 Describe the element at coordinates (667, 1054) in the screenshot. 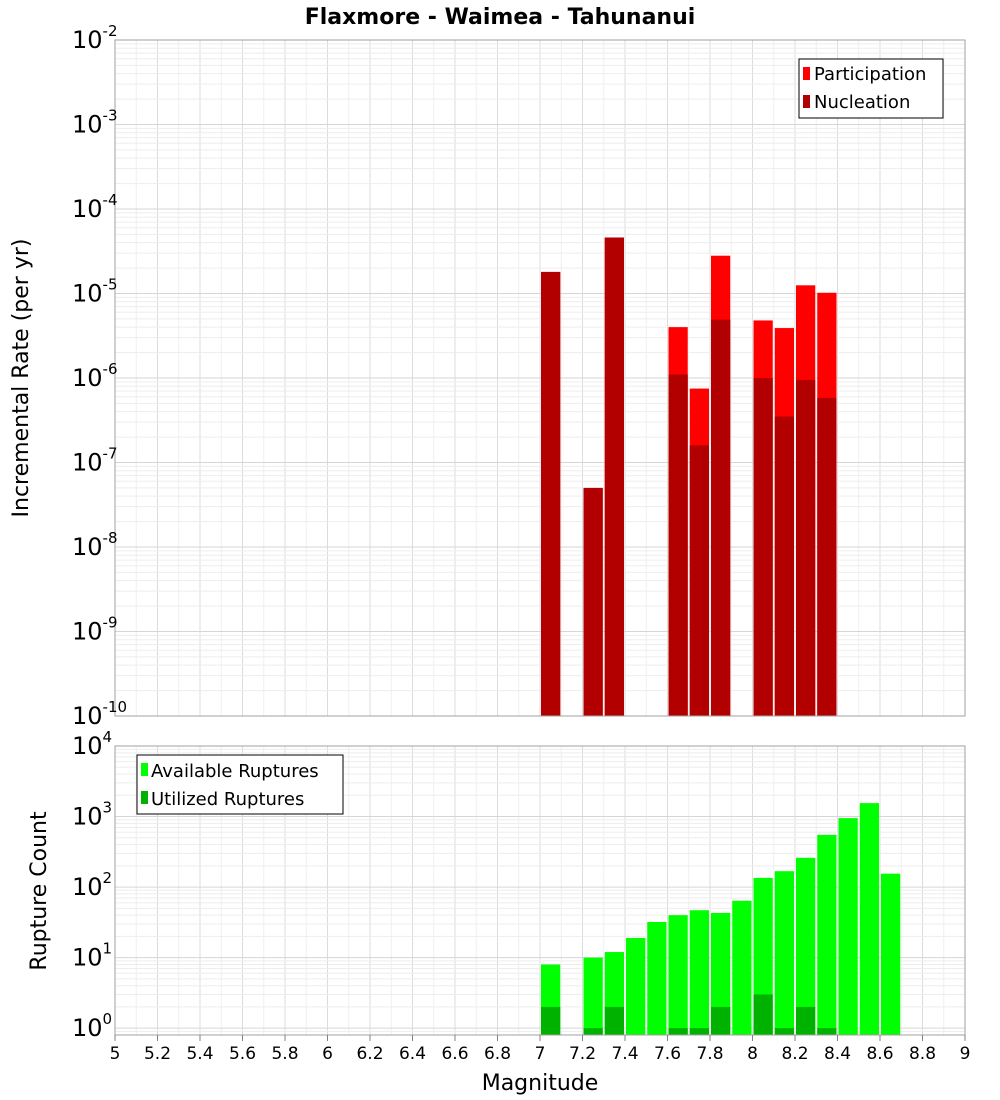

I see `x-tick-label: 7.6` at that location.